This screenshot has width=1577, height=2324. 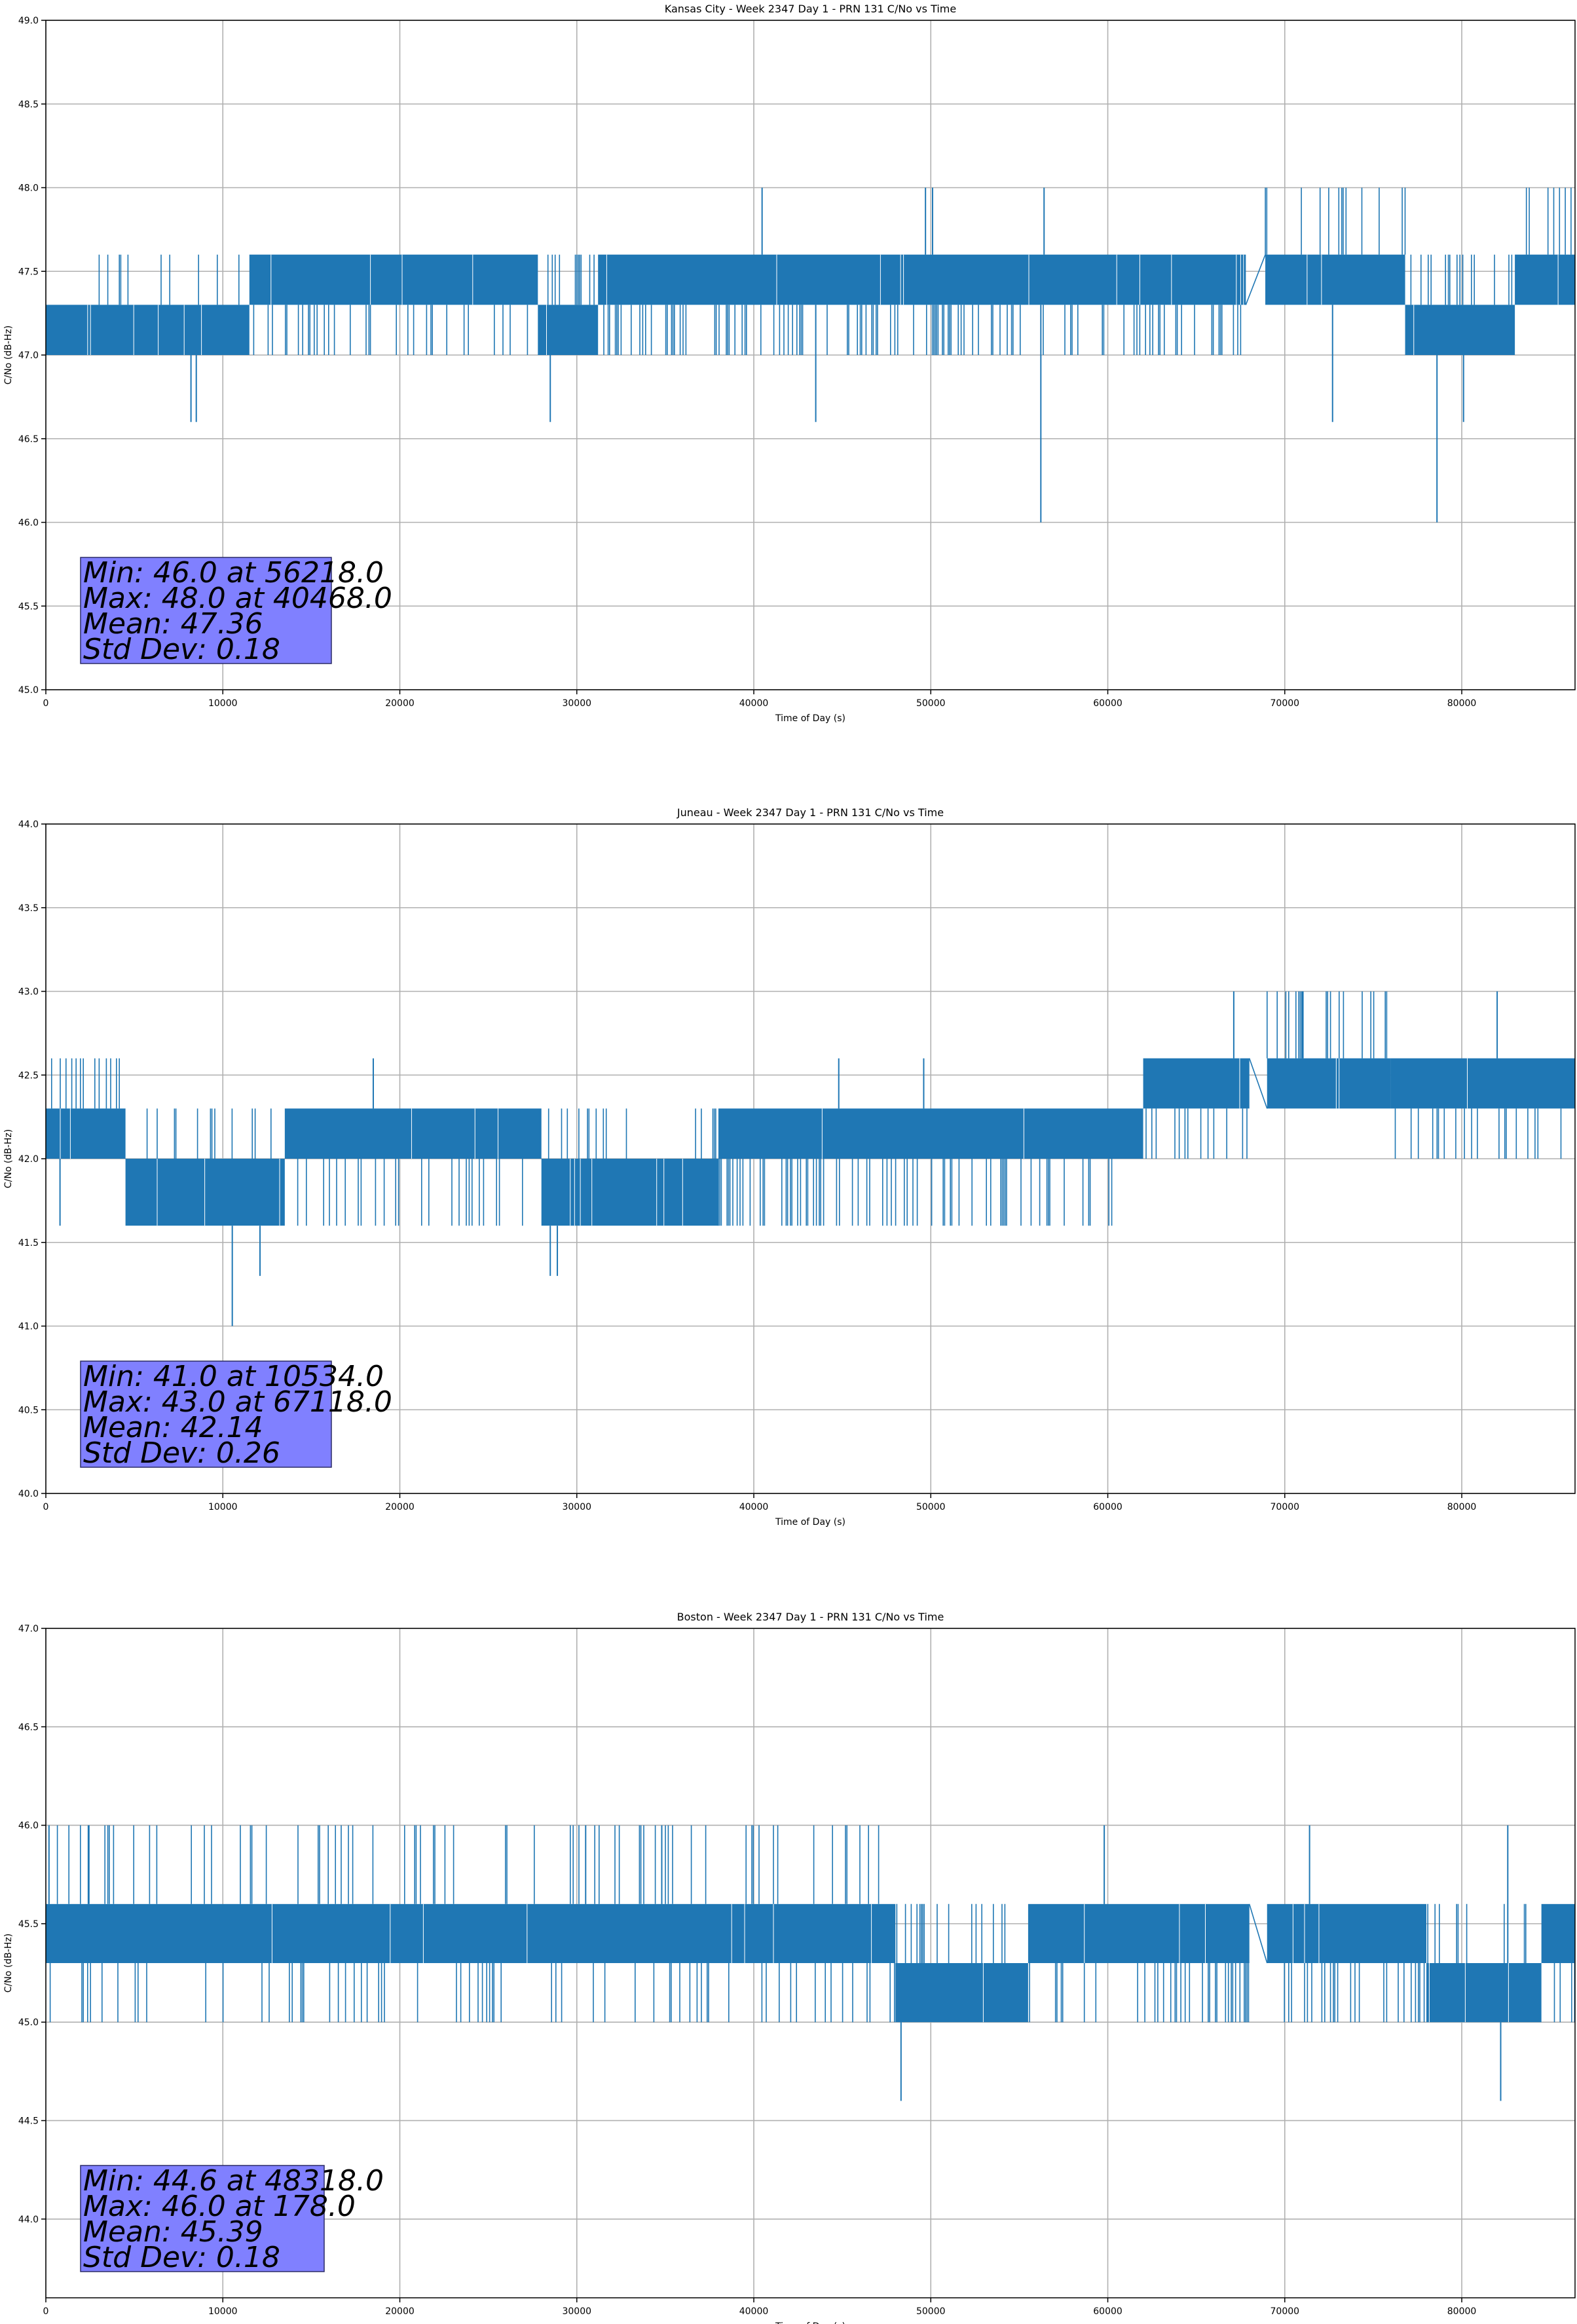 I want to click on y-tick-label: 47.5, so click(x=28, y=272).